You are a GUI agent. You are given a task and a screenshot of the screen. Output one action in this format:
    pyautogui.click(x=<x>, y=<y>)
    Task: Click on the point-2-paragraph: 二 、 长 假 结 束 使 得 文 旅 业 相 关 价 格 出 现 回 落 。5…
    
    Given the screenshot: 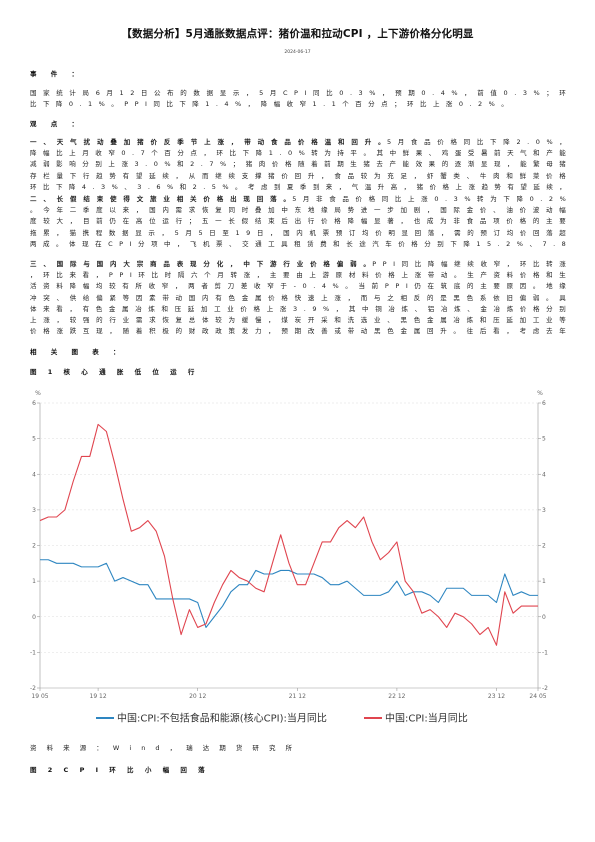 What is the action you would take?
    pyautogui.click(x=299, y=222)
    